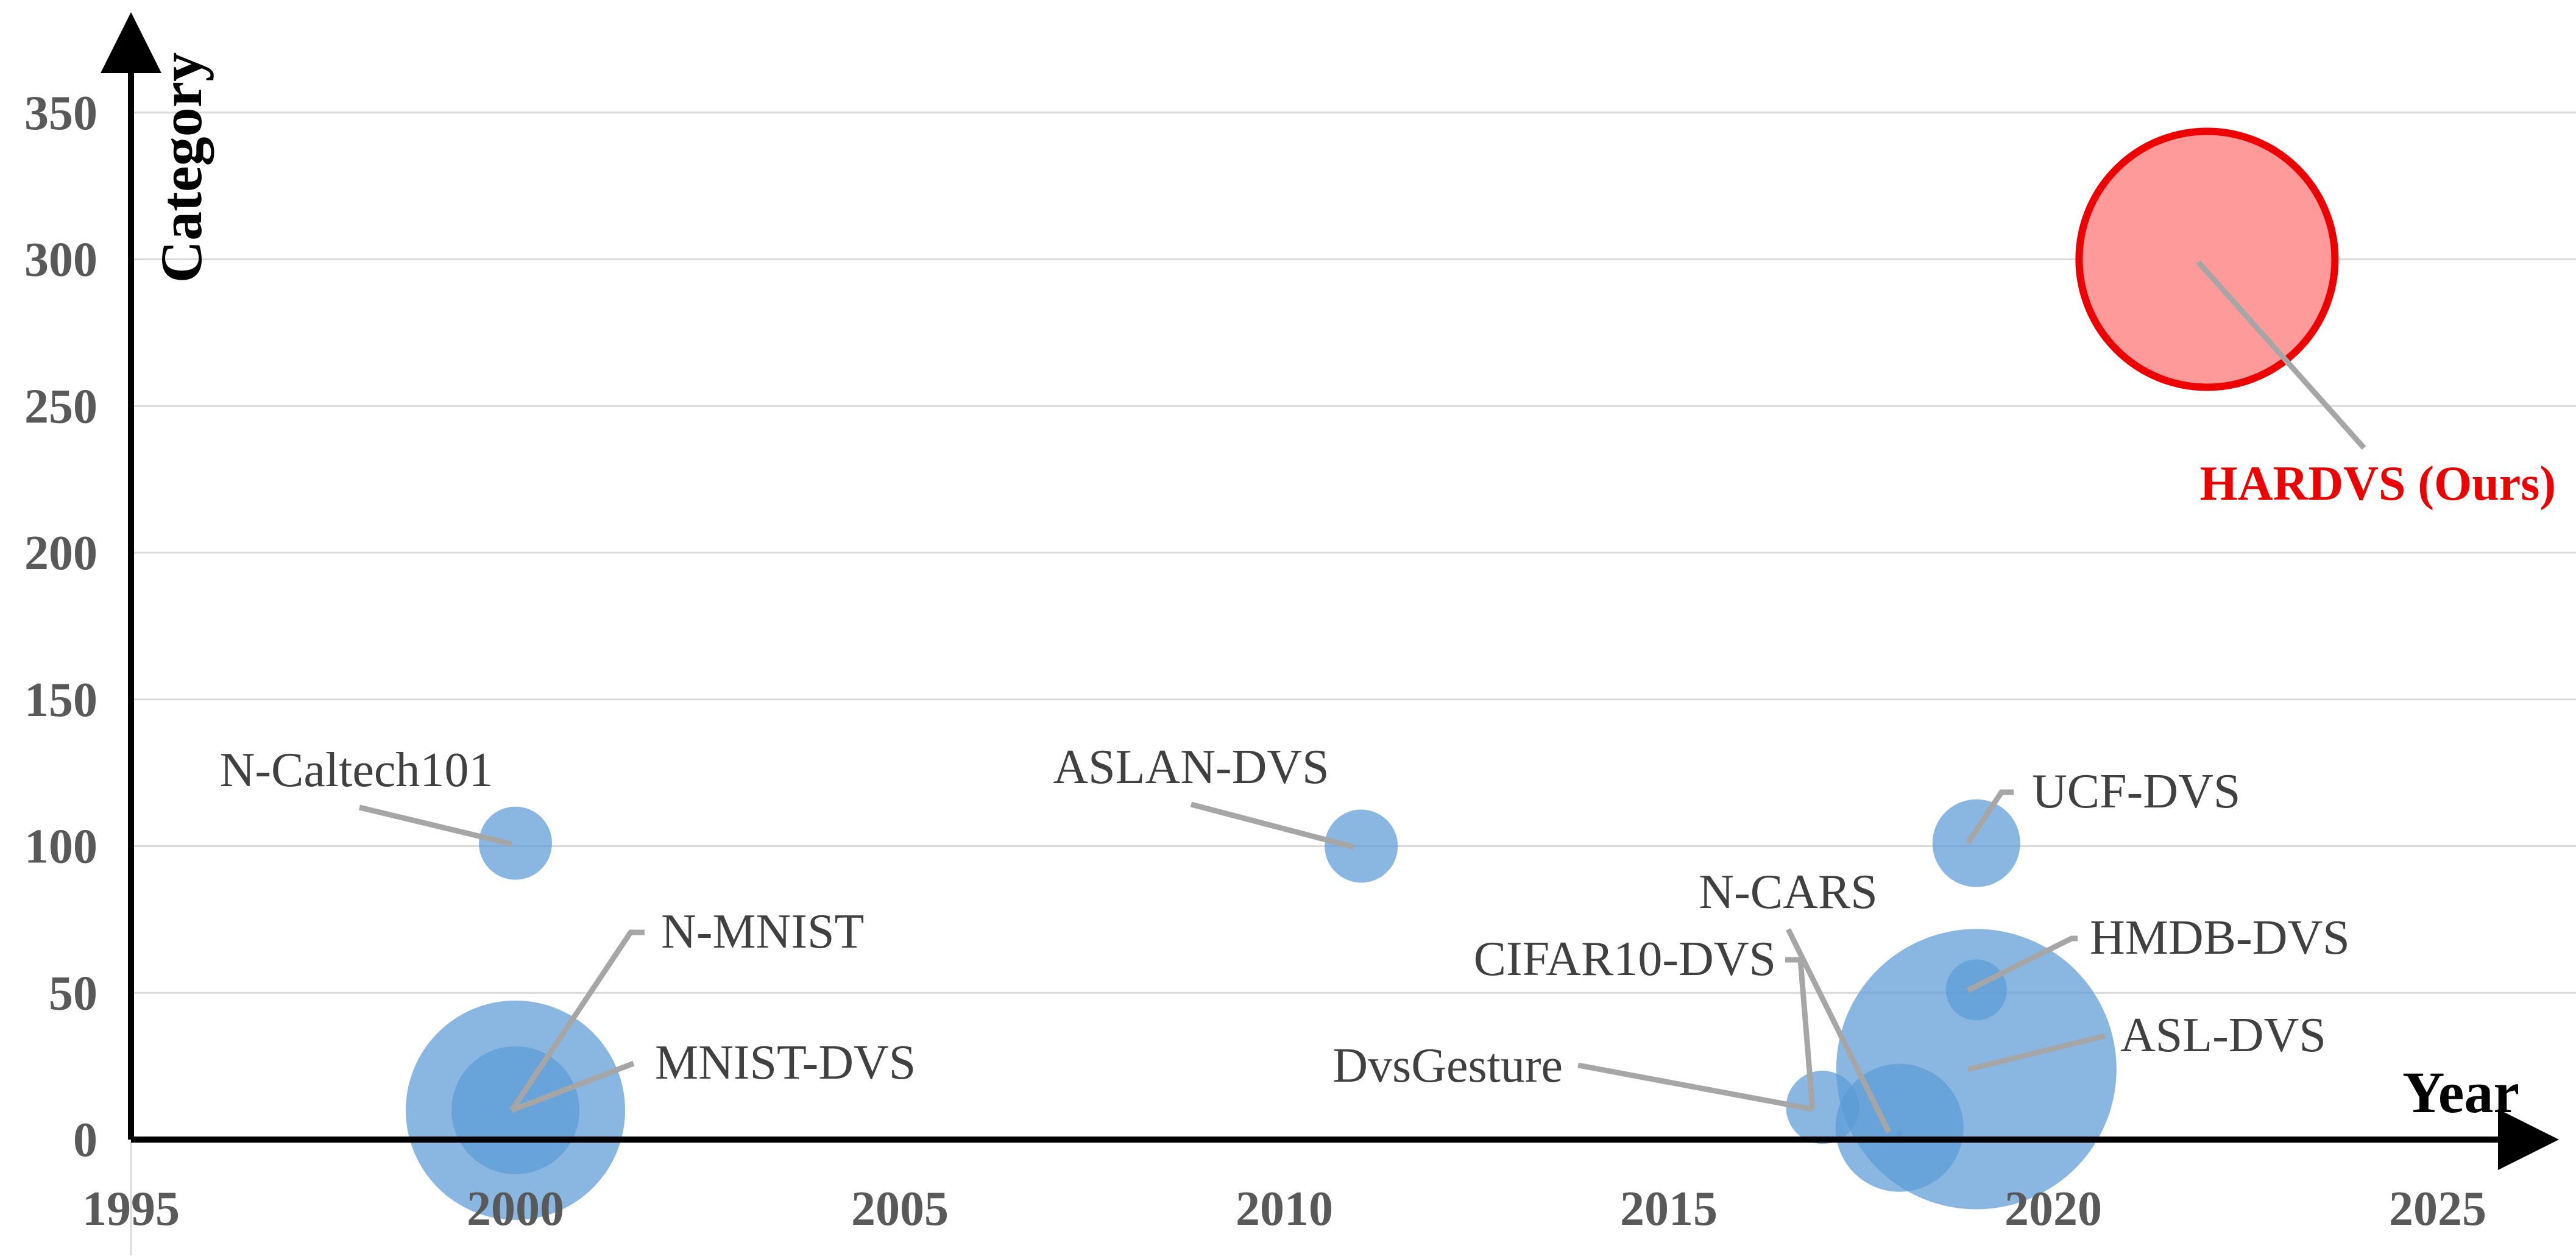  Describe the element at coordinates (357, 770) in the screenshot. I see `label-n-caltech101: N-Caltech101` at that location.